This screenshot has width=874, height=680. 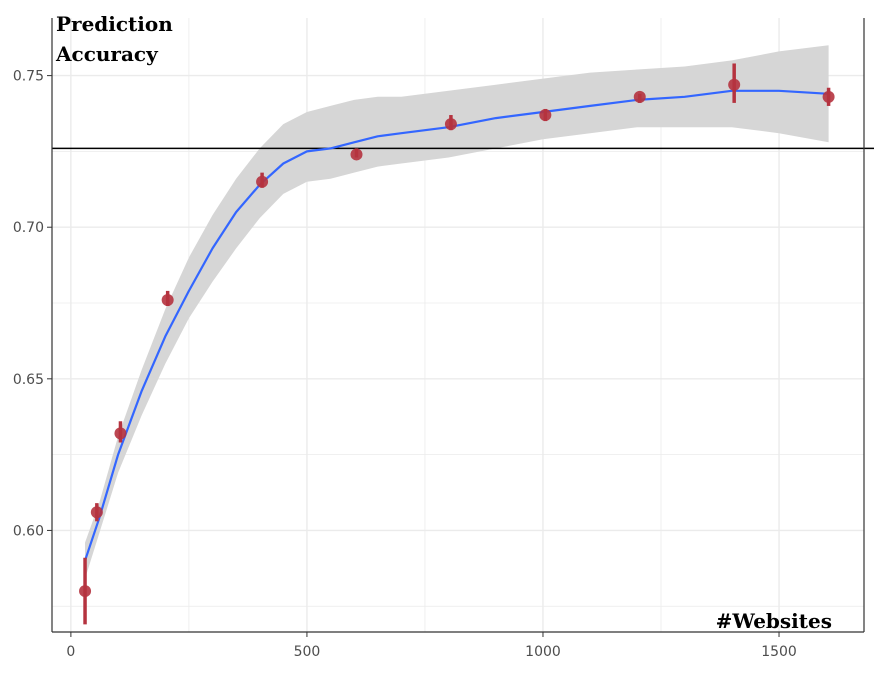 What do you see at coordinates (107, 54) in the screenshot?
I see `y-axis-label-line-2: Accuracy` at bounding box center [107, 54].